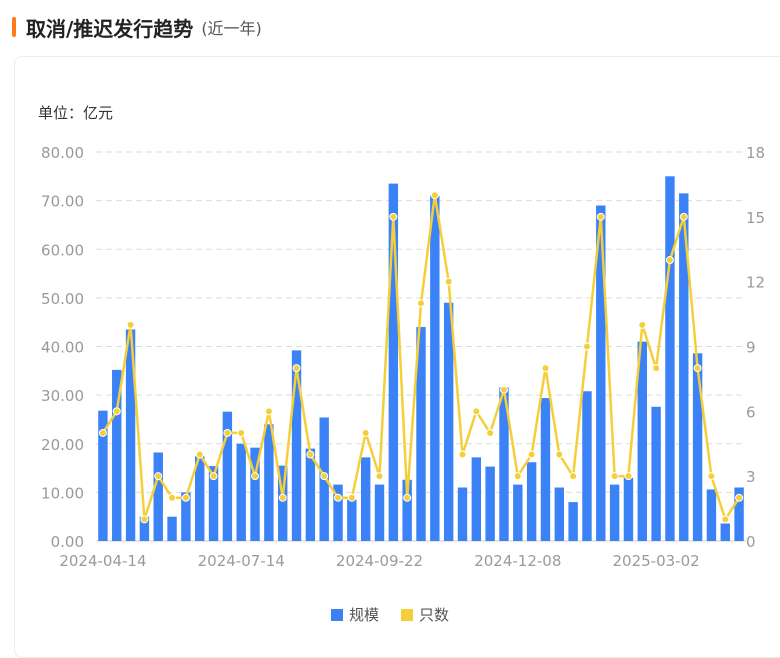 The height and width of the screenshot is (658, 780). Describe the element at coordinates (656, 561) in the screenshot. I see `x-axis-tick-label: 2025-03-02` at that location.